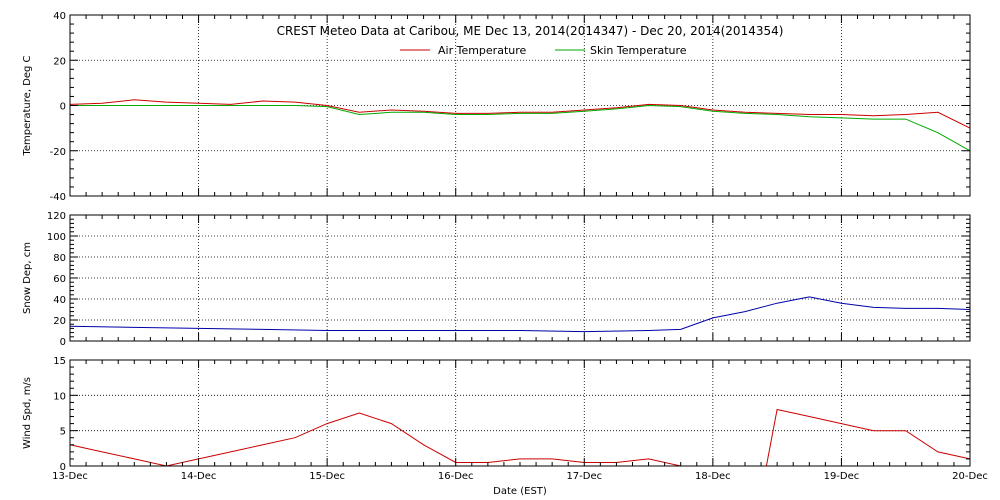 This screenshot has height=500, width=1000. I want to click on xtick-label-3: 16-Dec, so click(456, 476).